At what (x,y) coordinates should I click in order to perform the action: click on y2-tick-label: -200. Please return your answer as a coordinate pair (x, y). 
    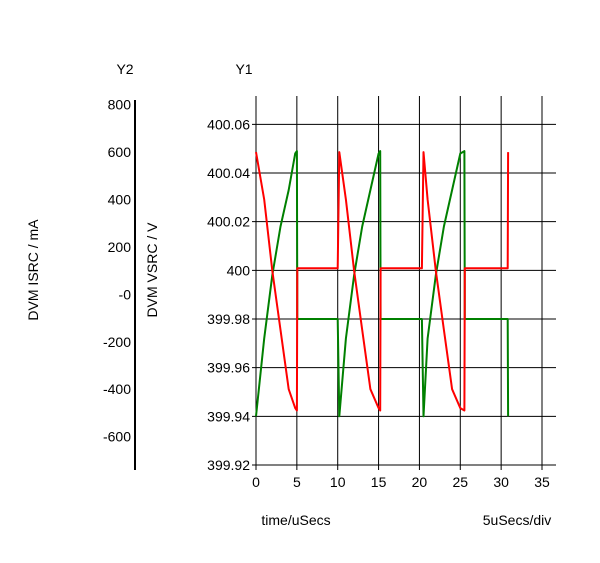
    Looking at the image, I should click on (117, 342).